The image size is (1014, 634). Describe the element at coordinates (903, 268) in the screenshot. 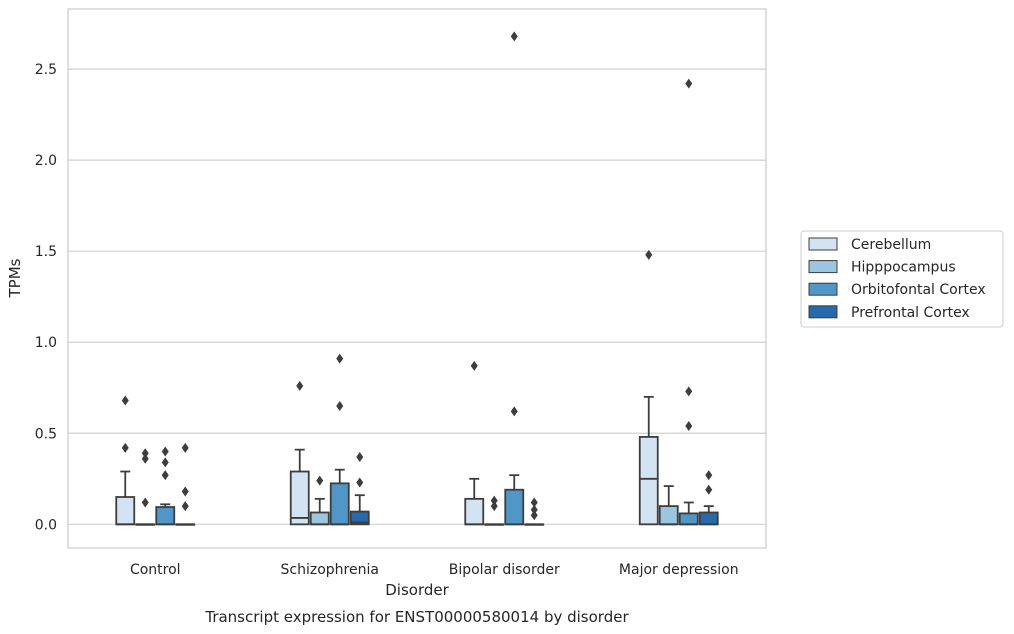

I see `legend-label: Hipppocampus` at that location.